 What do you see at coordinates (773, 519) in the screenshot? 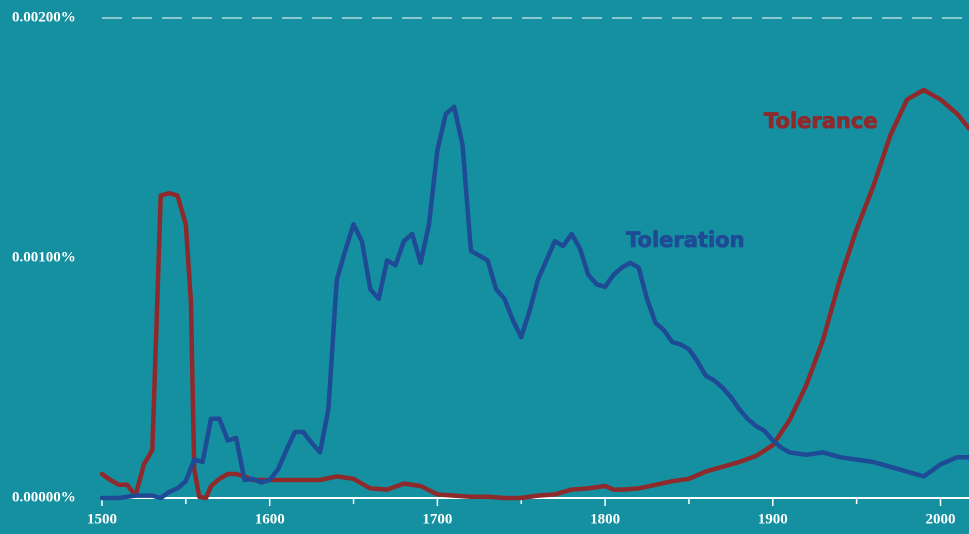
I see `x-tick-label: 1900` at bounding box center [773, 519].